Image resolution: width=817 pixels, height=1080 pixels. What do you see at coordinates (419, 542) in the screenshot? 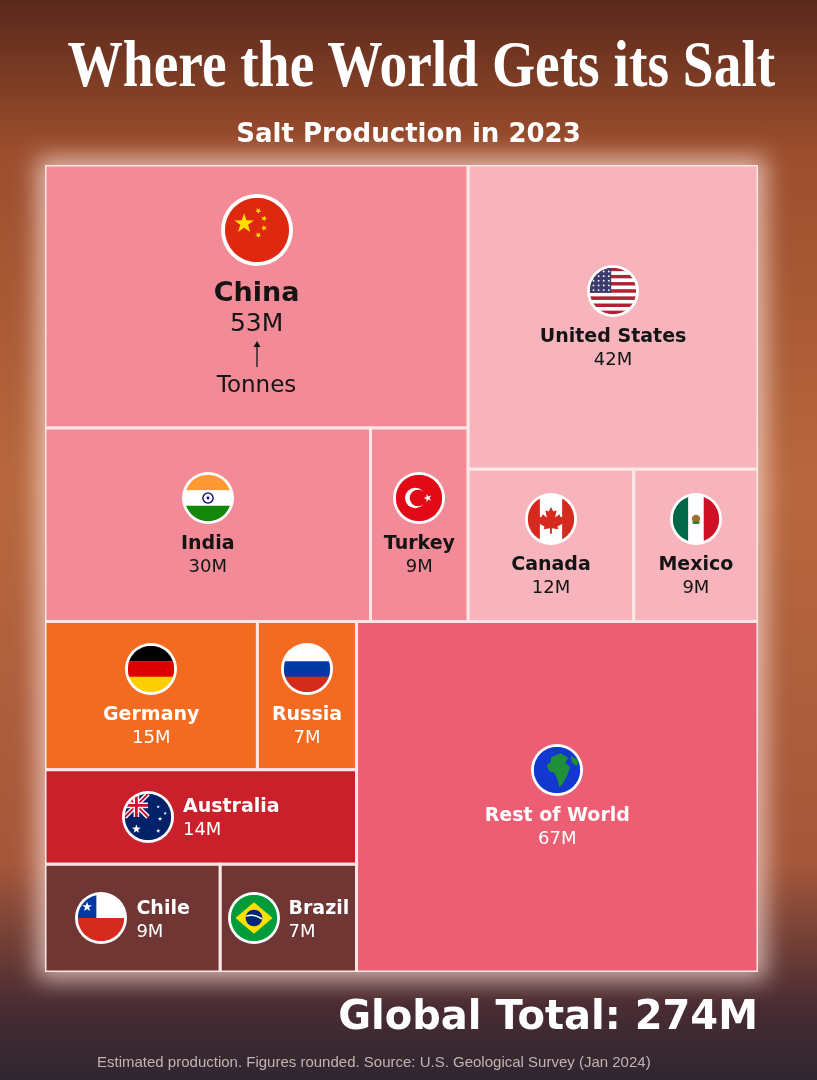
I see `category-label: Turkey` at bounding box center [419, 542].